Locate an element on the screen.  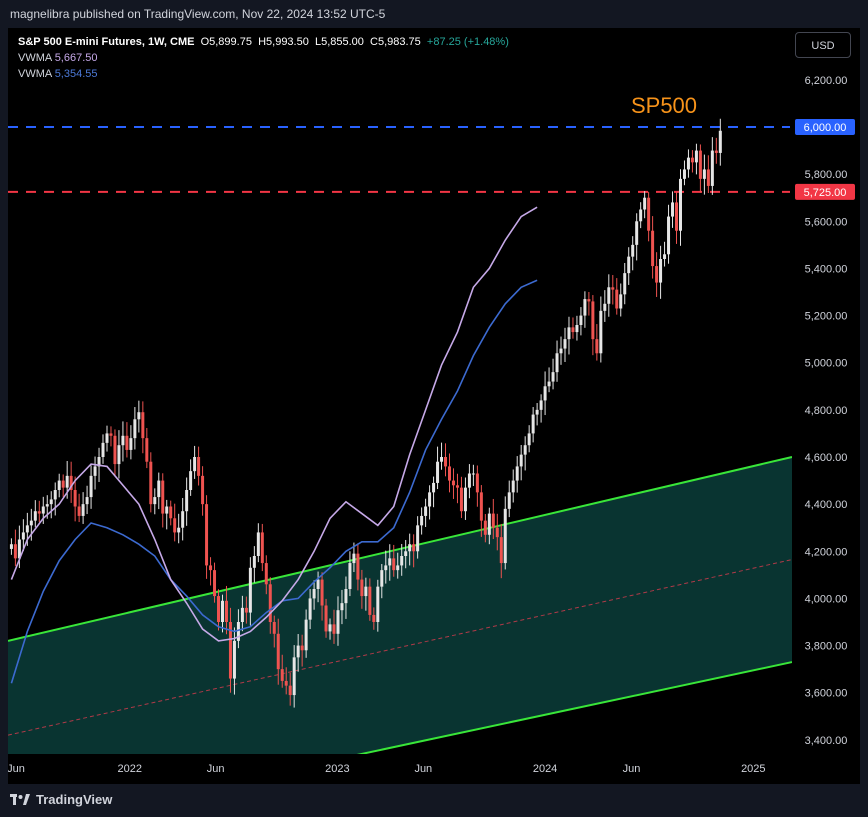
y-tick-label: 5,800.00 is located at coordinates (826, 175).